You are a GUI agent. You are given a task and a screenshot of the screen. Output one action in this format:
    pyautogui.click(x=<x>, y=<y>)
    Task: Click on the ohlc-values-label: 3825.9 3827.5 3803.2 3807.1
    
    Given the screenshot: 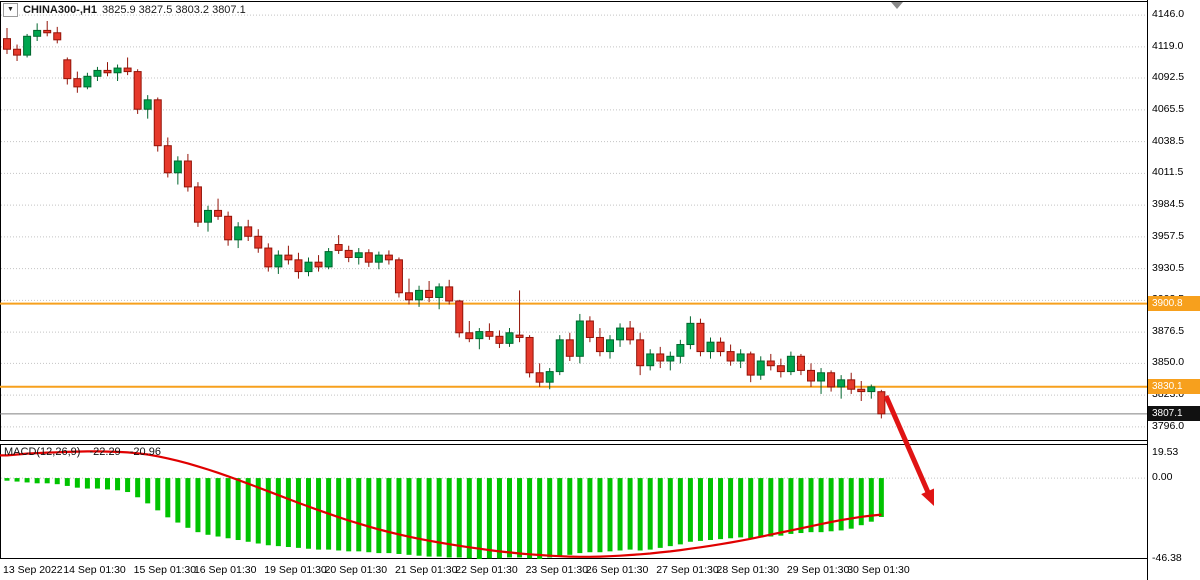 What is the action you would take?
    pyautogui.click(x=173, y=10)
    